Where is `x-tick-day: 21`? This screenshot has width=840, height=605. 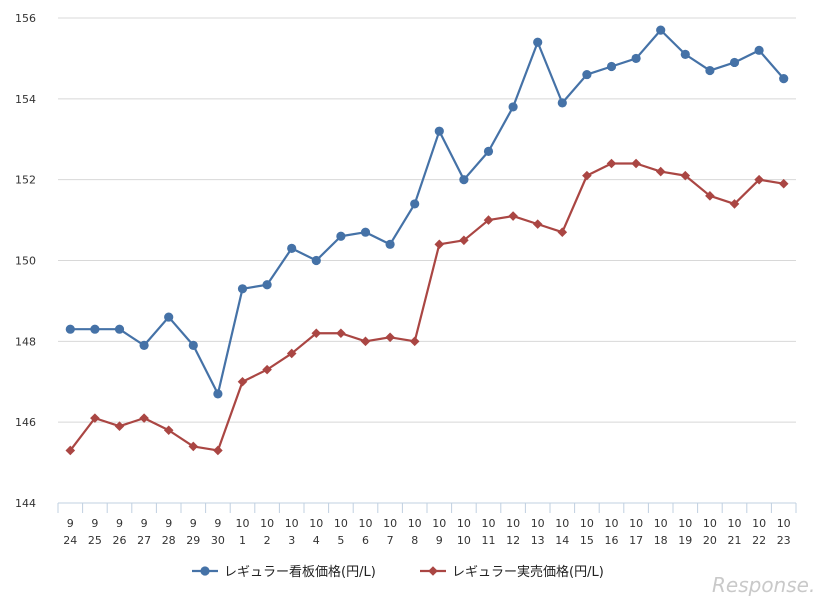
x-tick-day: 21 is located at coordinates (735, 540).